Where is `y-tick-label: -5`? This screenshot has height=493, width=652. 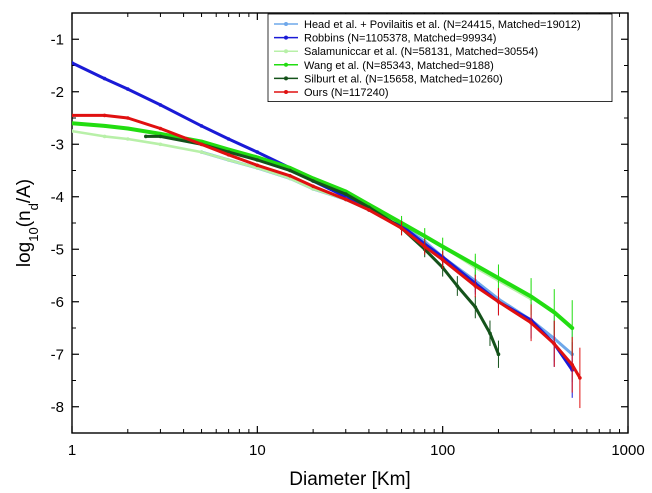
y-tick-label: -5 is located at coordinates (57, 249).